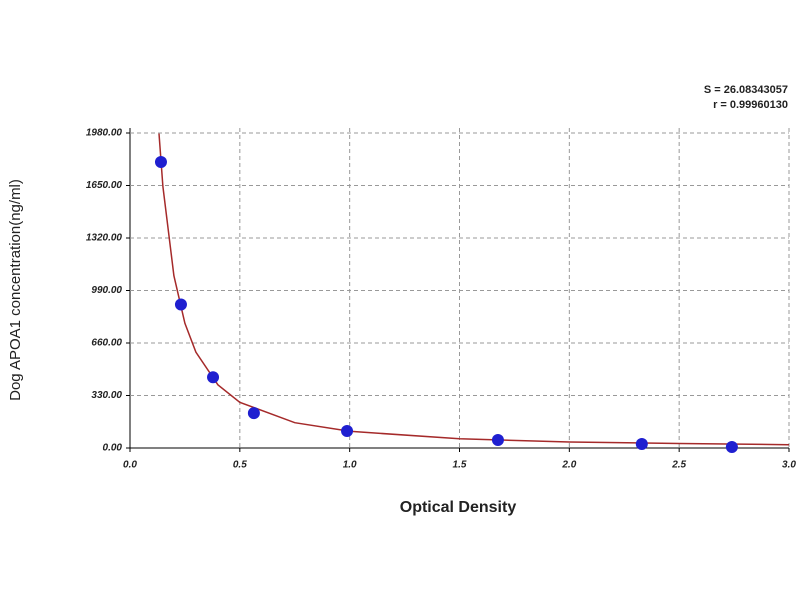 The height and width of the screenshot is (600, 800). Describe the element at coordinates (458, 507) in the screenshot. I see `x-axis-title: Optical Density` at that location.